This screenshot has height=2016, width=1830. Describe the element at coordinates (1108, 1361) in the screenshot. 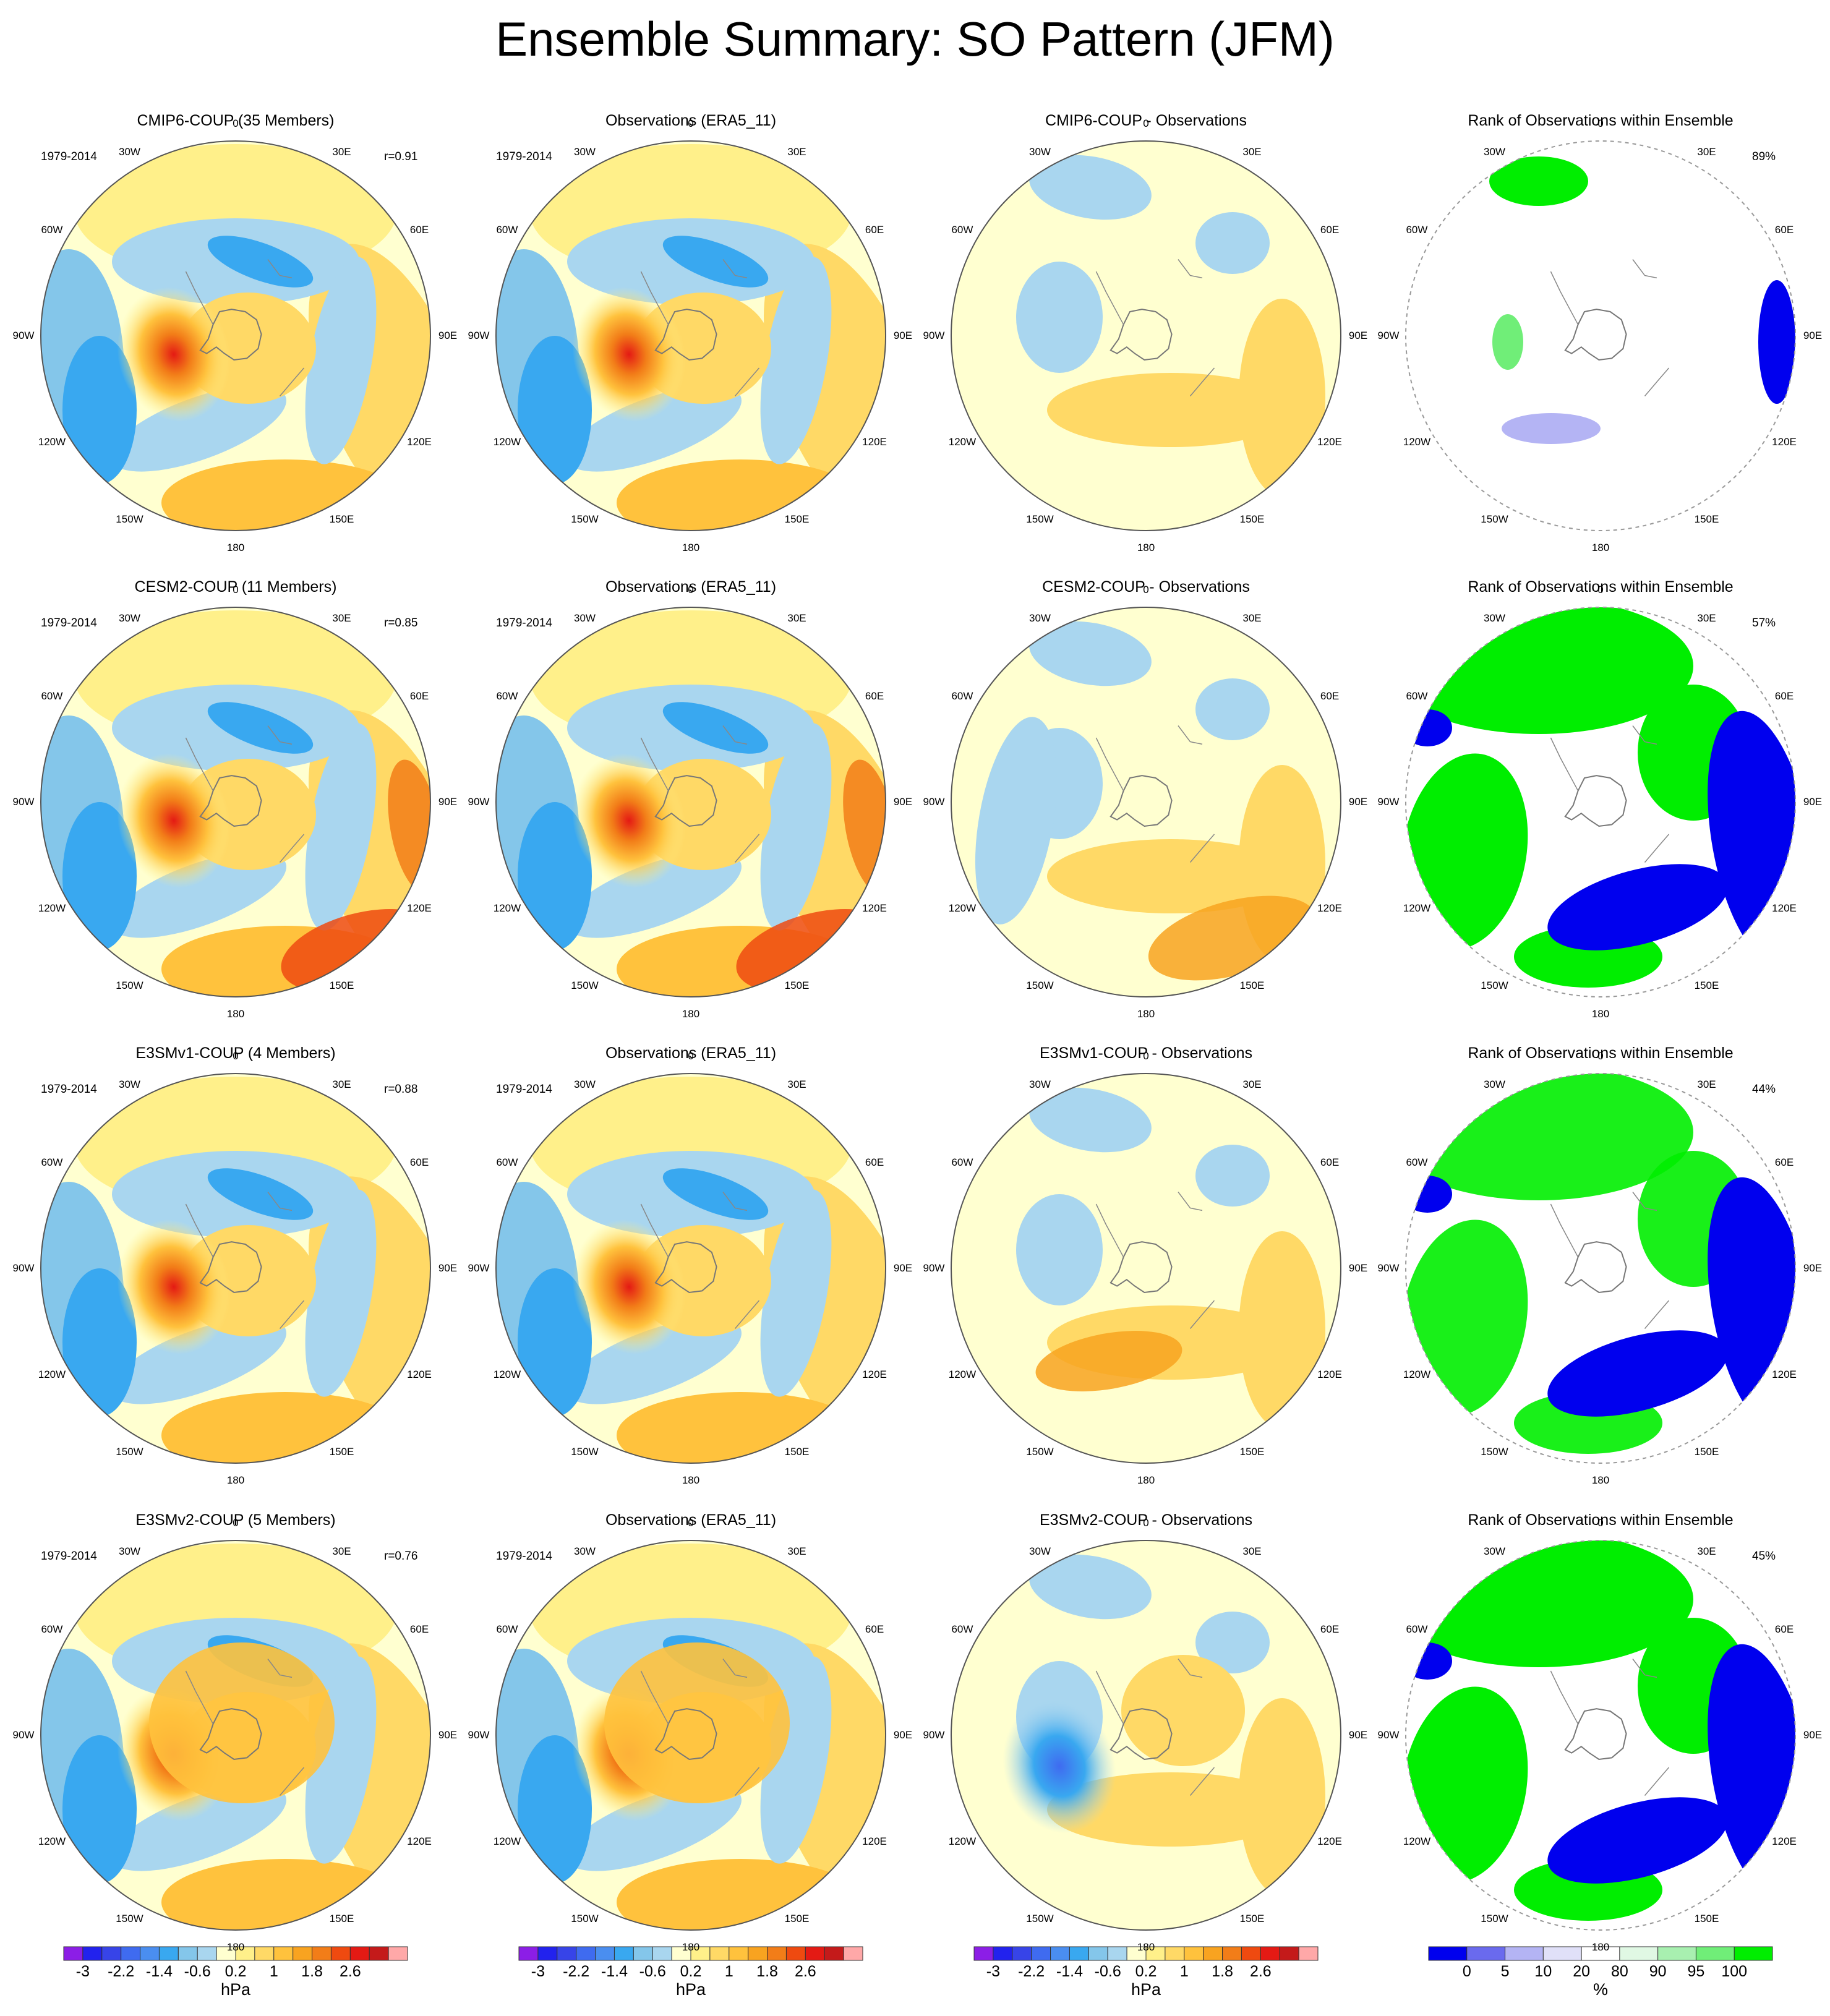

I see `difference-positive-core` at that location.